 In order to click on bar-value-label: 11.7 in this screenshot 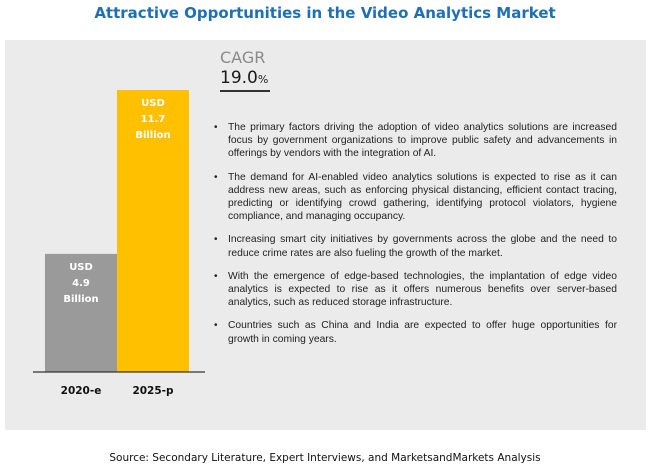, I will do `click(153, 119)`.